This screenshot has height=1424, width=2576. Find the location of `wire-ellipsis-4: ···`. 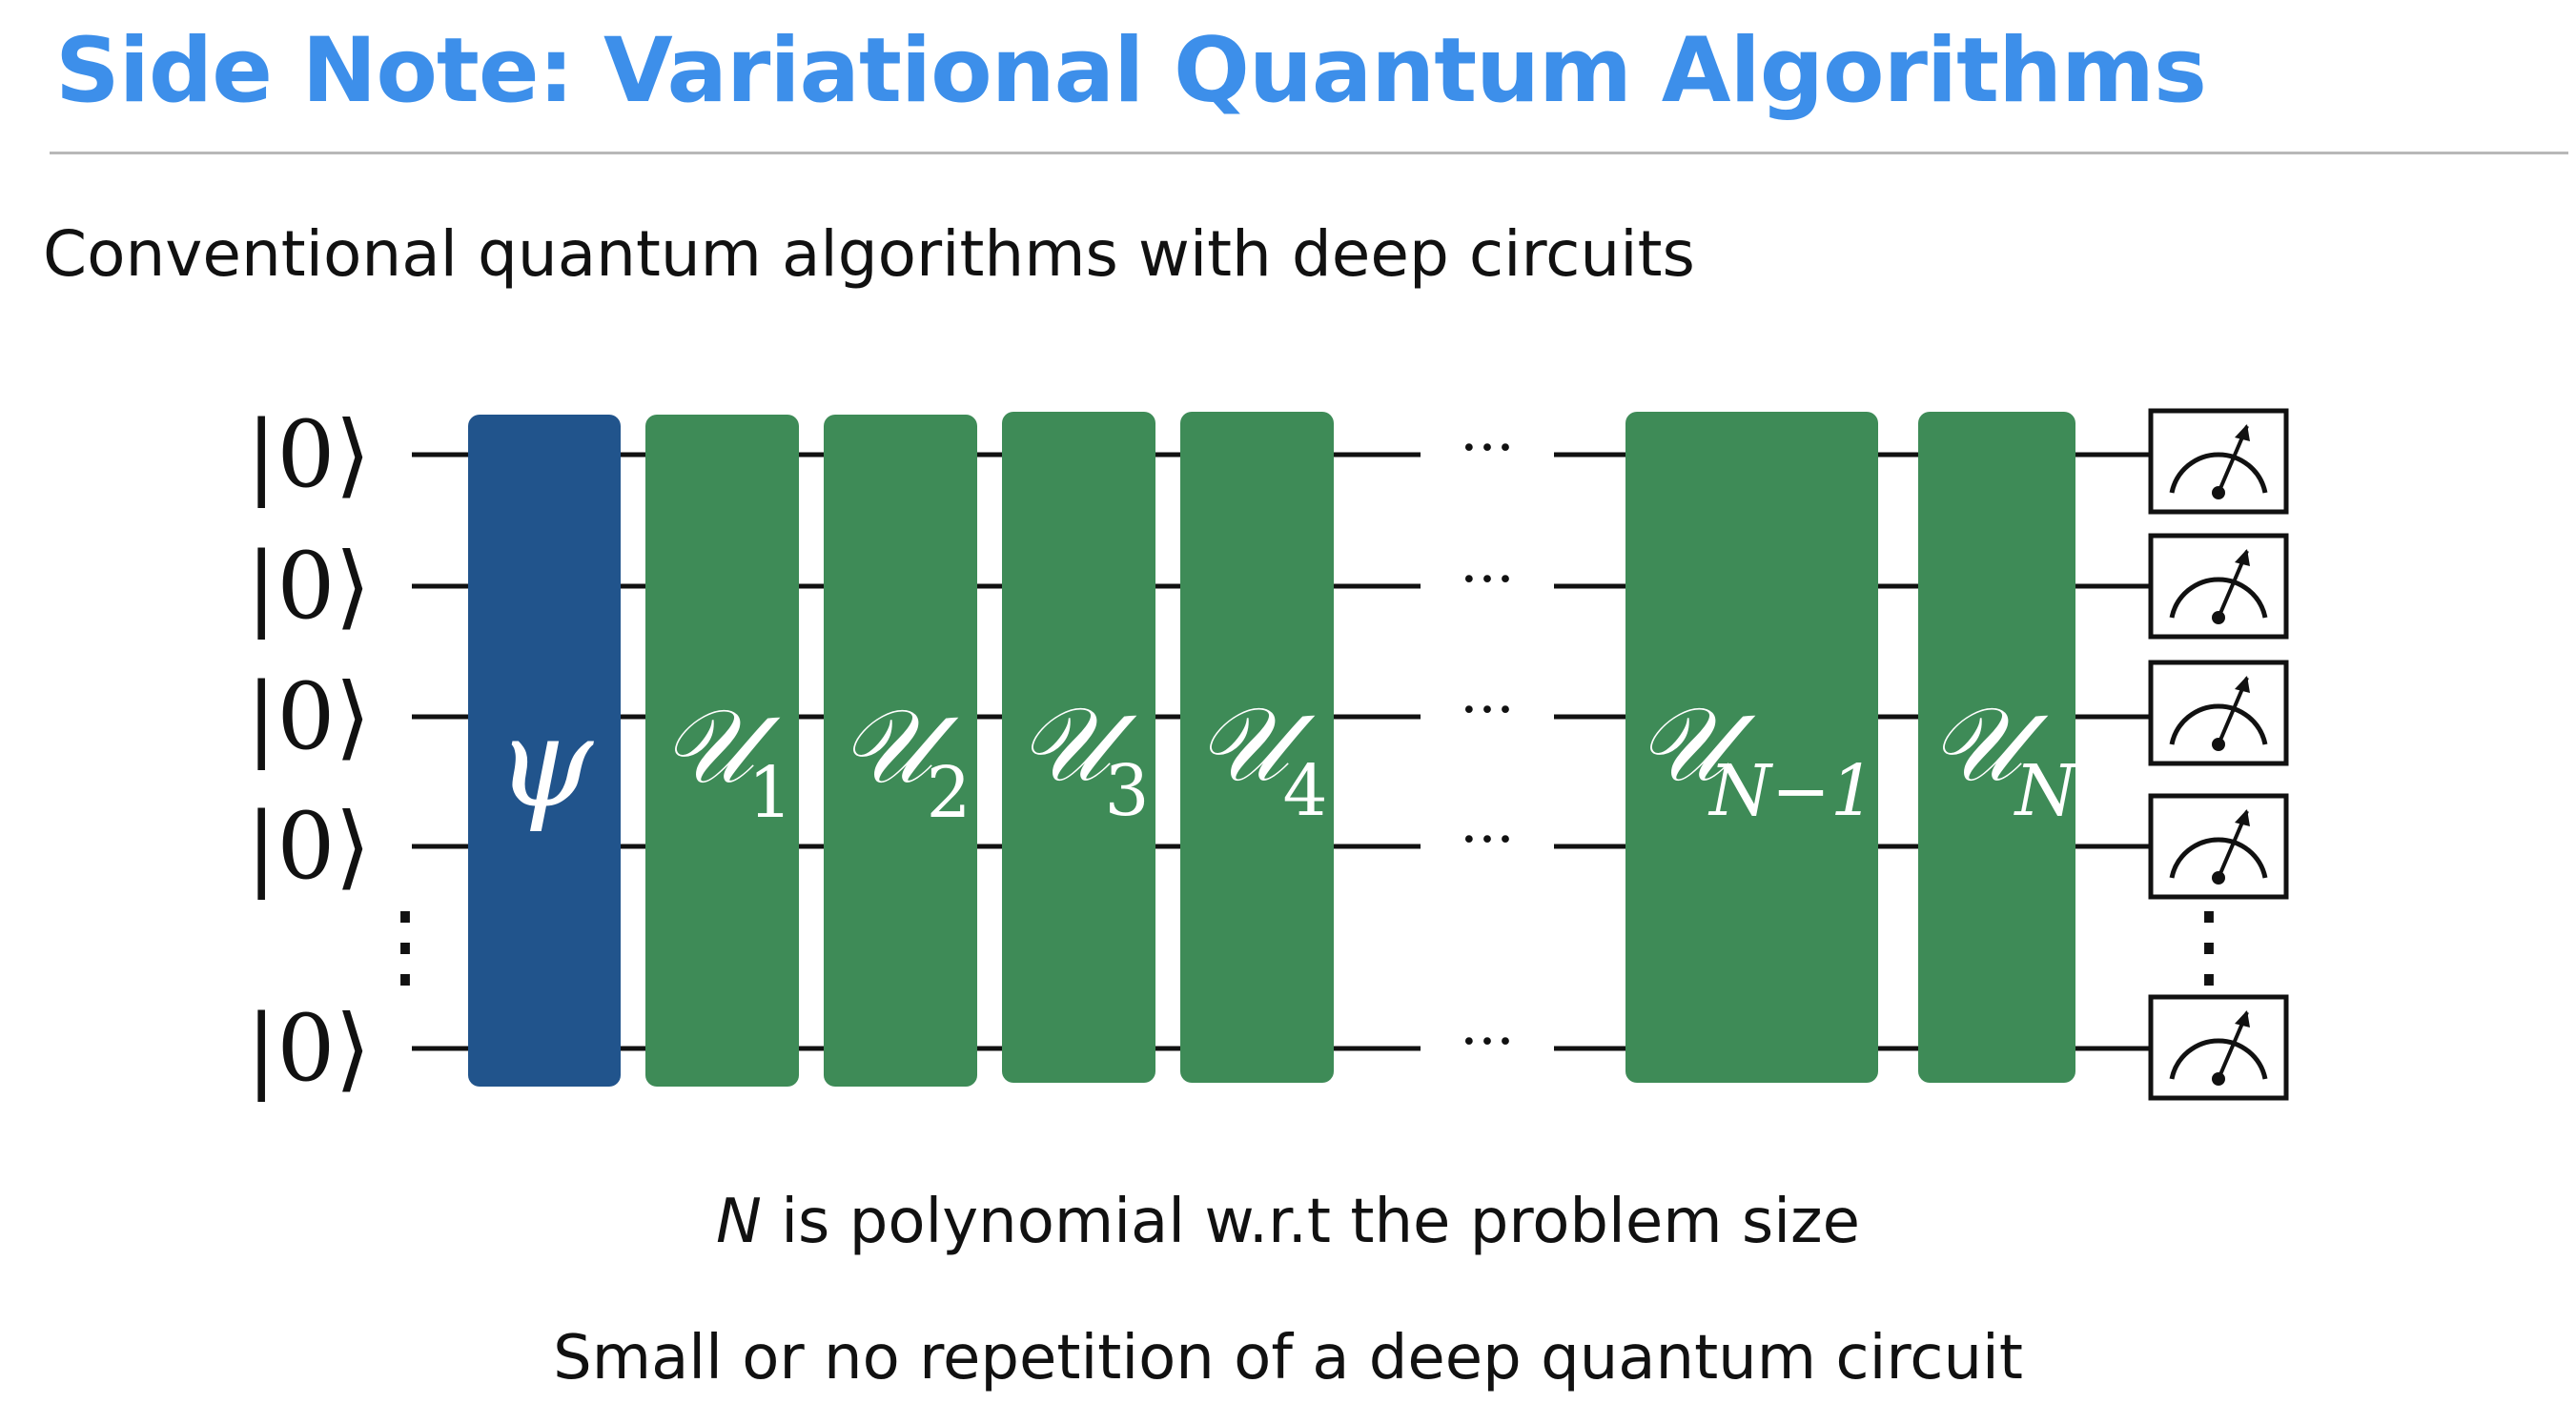

wire-ellipsis-4: ··· is located at coordinates (1487, 840).